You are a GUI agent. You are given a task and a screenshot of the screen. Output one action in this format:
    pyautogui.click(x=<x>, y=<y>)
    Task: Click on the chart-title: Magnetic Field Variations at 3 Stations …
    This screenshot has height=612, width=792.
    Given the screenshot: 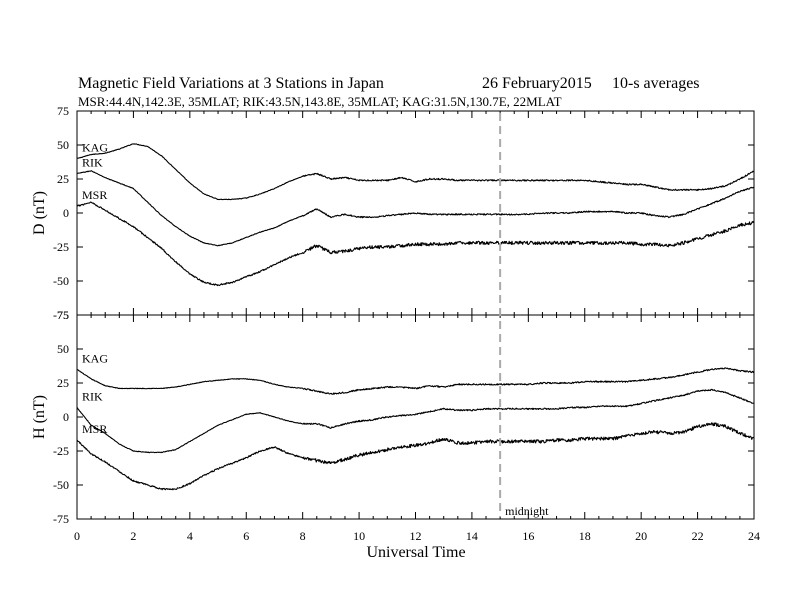 What is the action you would take?
    pyautogui.click(x=231, y=83)
    